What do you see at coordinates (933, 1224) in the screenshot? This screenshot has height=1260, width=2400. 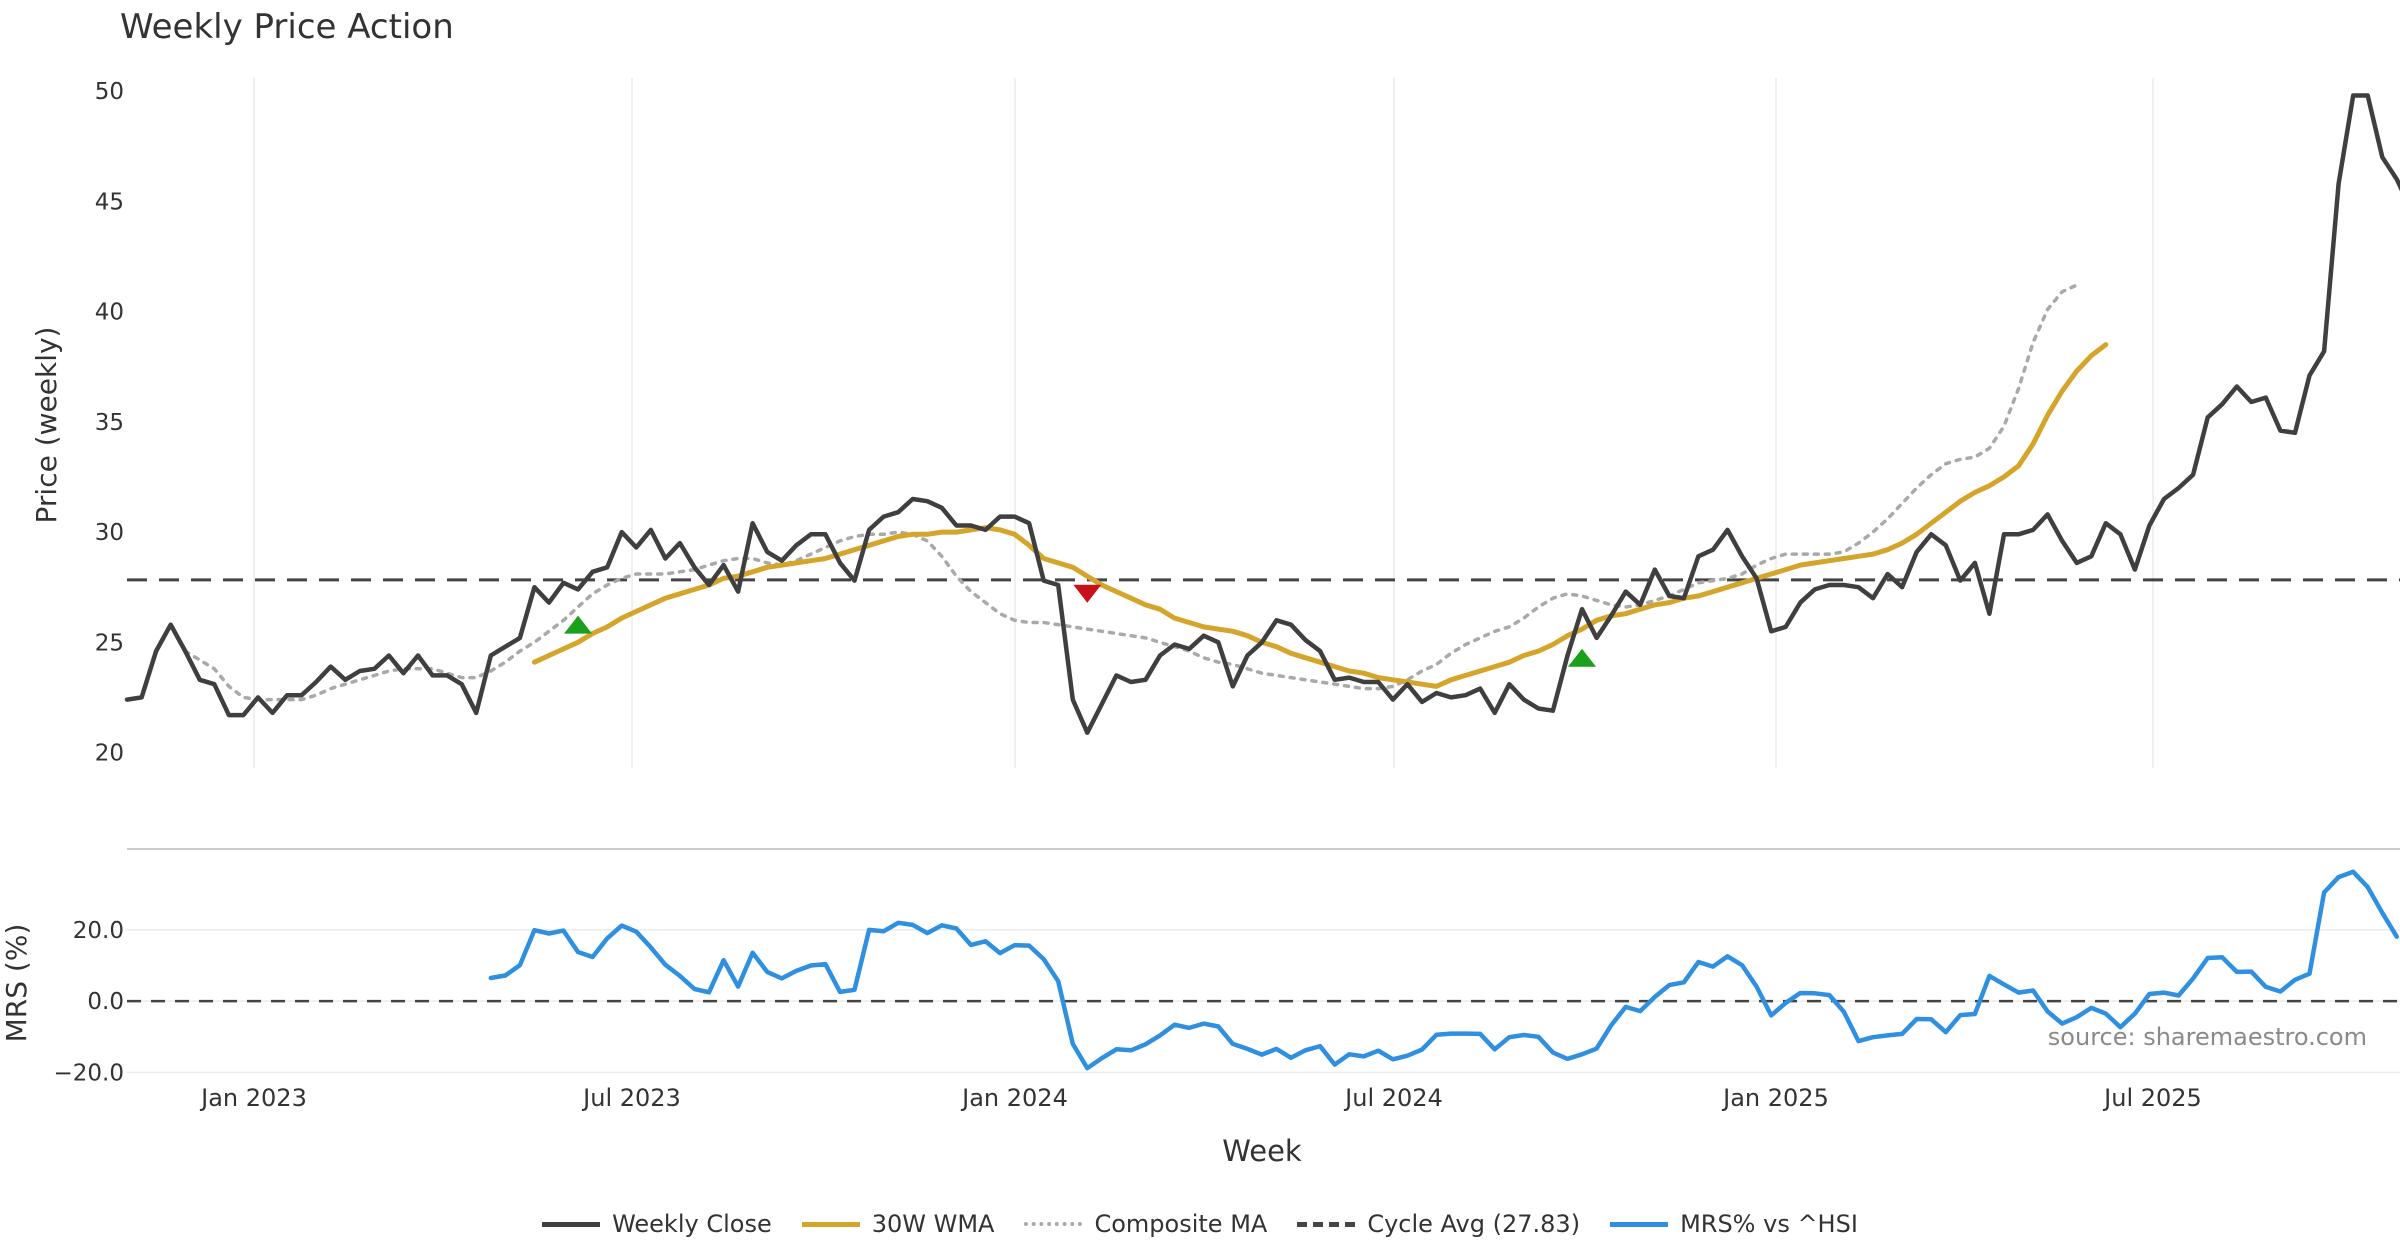 I see `legend-label: 30W WMA` at bounding box center [933, 1224].